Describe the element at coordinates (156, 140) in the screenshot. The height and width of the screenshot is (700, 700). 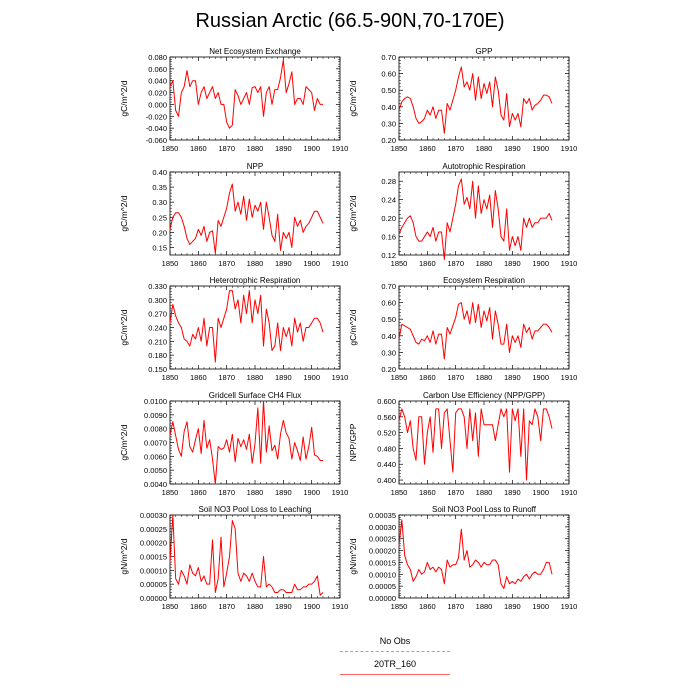
I see `y-tick-label: -0.060` at that location.